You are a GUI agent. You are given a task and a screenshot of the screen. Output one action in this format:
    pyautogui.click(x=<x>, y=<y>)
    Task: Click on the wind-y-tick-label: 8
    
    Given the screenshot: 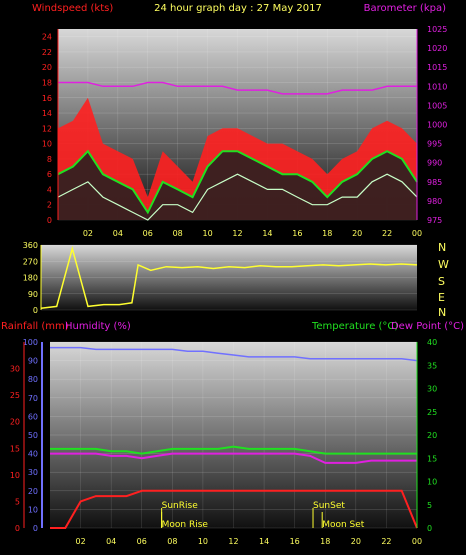 What is the action you would take?
    pyautogui.click(x=49, y=159)
    